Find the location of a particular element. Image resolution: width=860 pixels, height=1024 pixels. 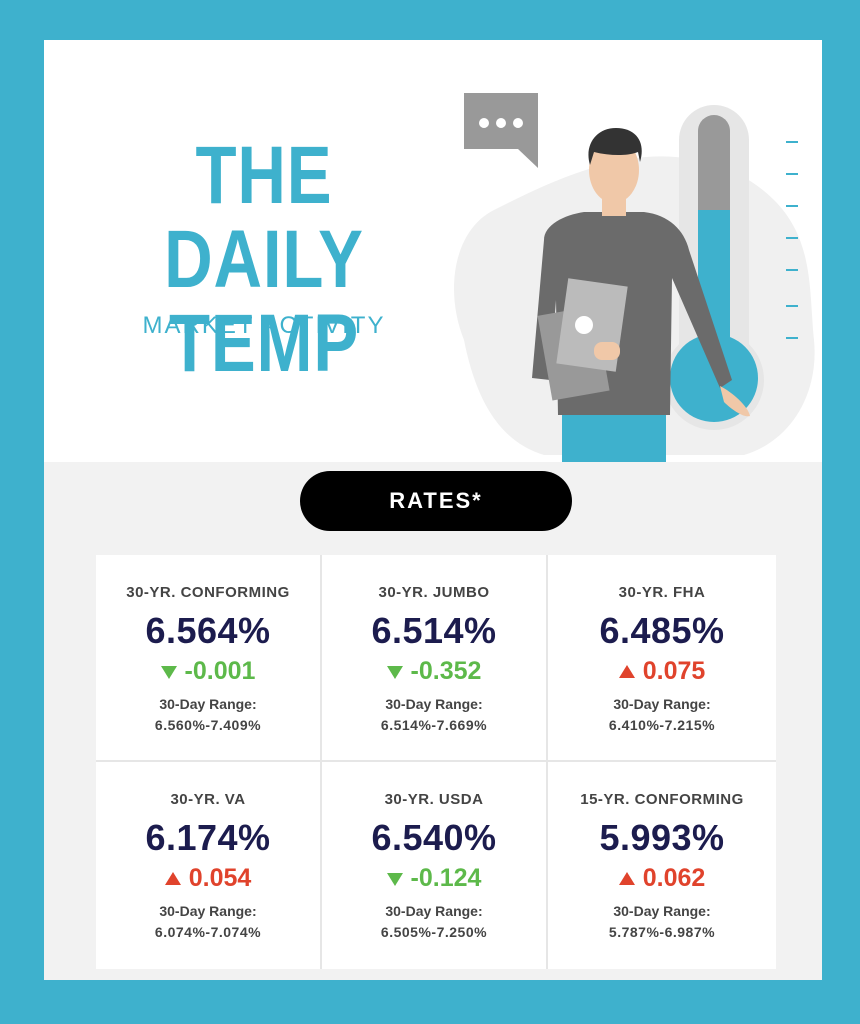

rate-change-value: -0.352 is located at coordinates (446, 671).